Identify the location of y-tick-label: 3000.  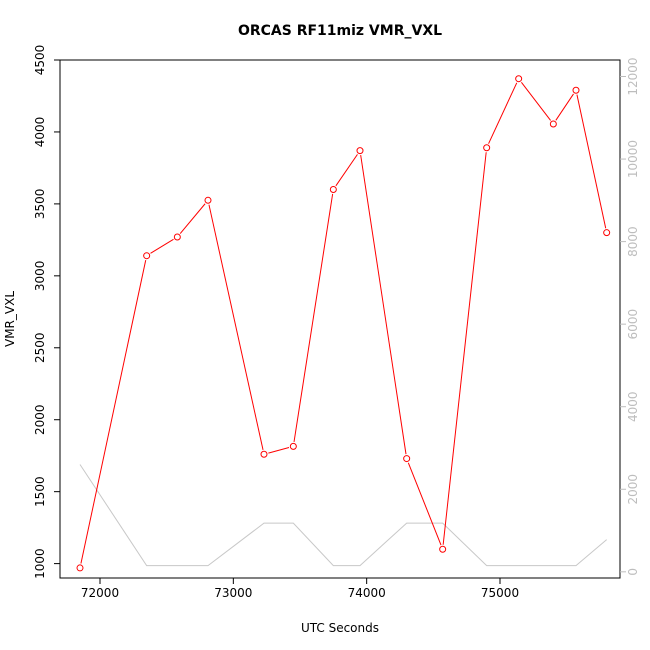
(40, 276).